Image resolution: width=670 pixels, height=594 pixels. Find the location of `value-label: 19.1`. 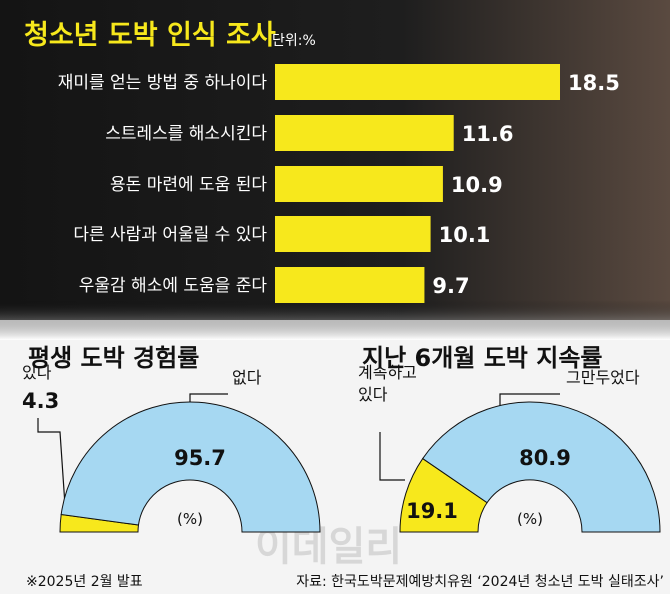

value-label: 19.1 is located at coordinates (432, 511).